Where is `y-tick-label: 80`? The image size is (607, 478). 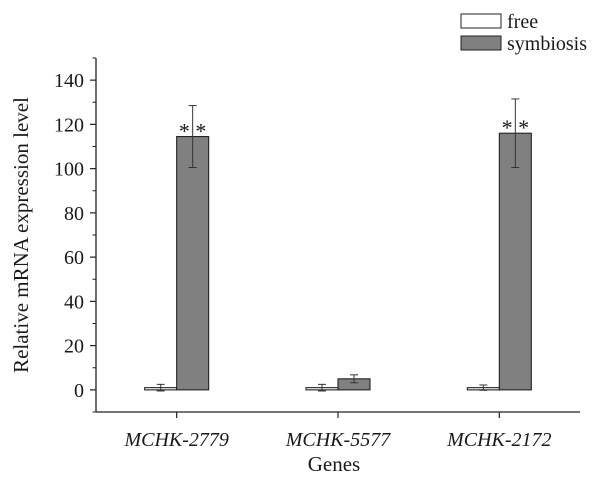 y-tick-label: 80 is located at coordinates (74, 214).